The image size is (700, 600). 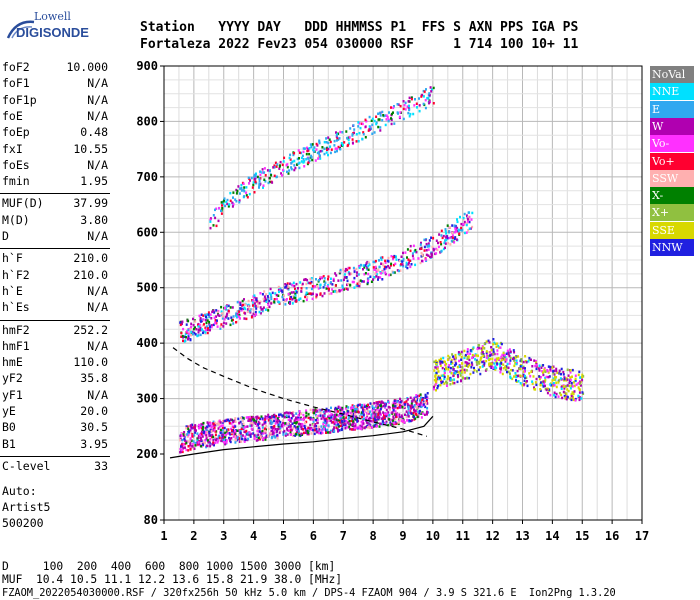 What do you see at coordinates (26, 507) in the screenshot?
I see `auto-artist: Artist5` at bounding box center [26, 507].